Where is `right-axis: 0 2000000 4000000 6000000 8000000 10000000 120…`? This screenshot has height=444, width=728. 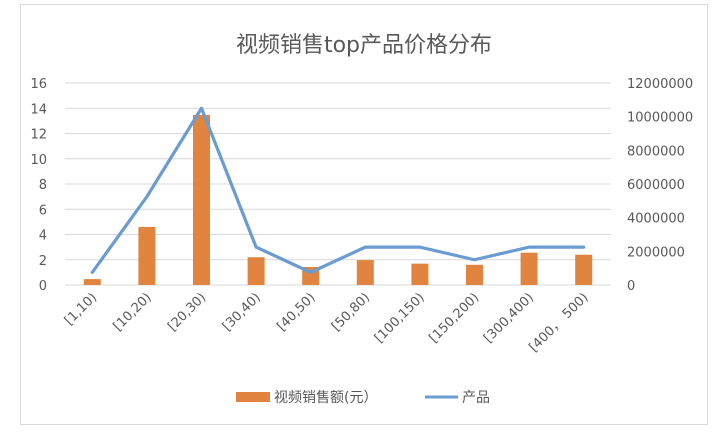 right-axis: 0 2000000 4000000 6000000 8000000 10000000 120… is located at coordinates (660, 185).